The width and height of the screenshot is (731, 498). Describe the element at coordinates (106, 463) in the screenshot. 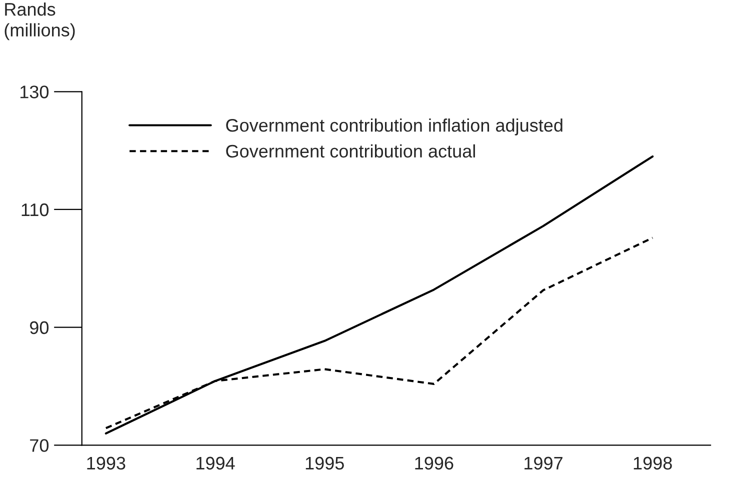

I see `x-tick-label: 1993` at that location.